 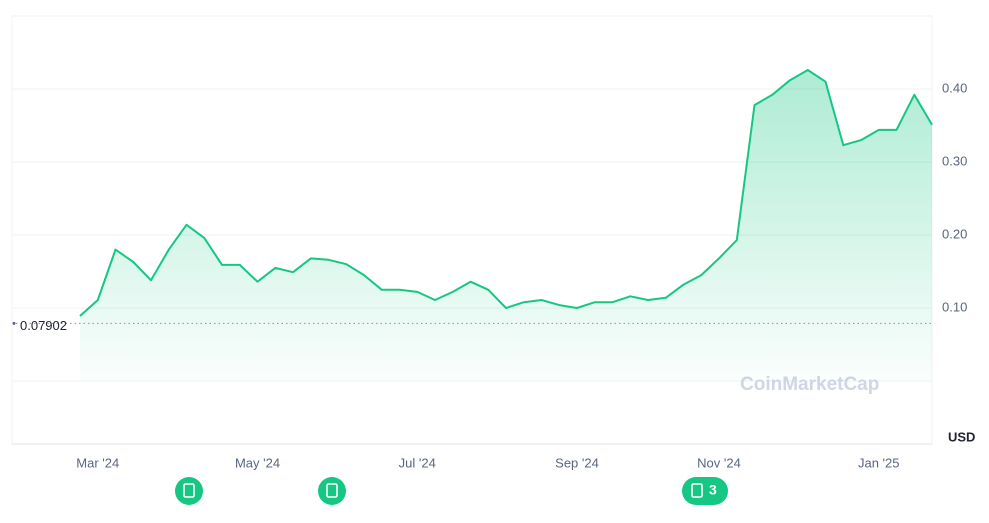 I want to click on start-price-dot, so click(x=14, y=323).